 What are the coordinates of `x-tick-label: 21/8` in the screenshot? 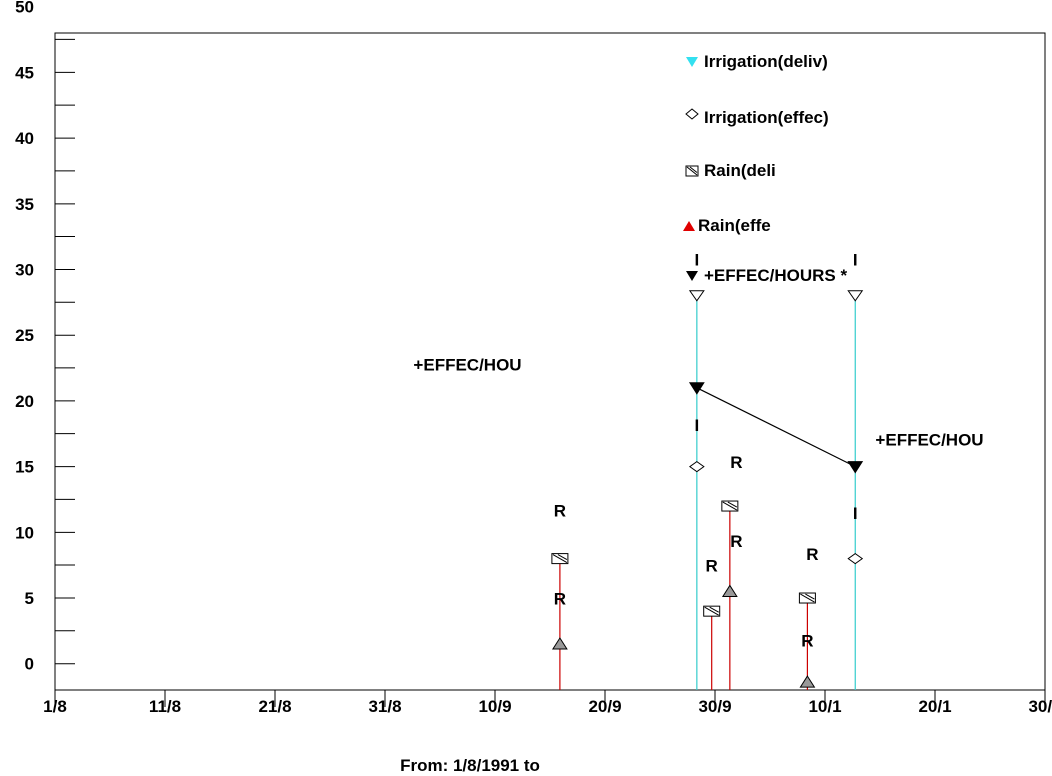 It's located at (274, 706).